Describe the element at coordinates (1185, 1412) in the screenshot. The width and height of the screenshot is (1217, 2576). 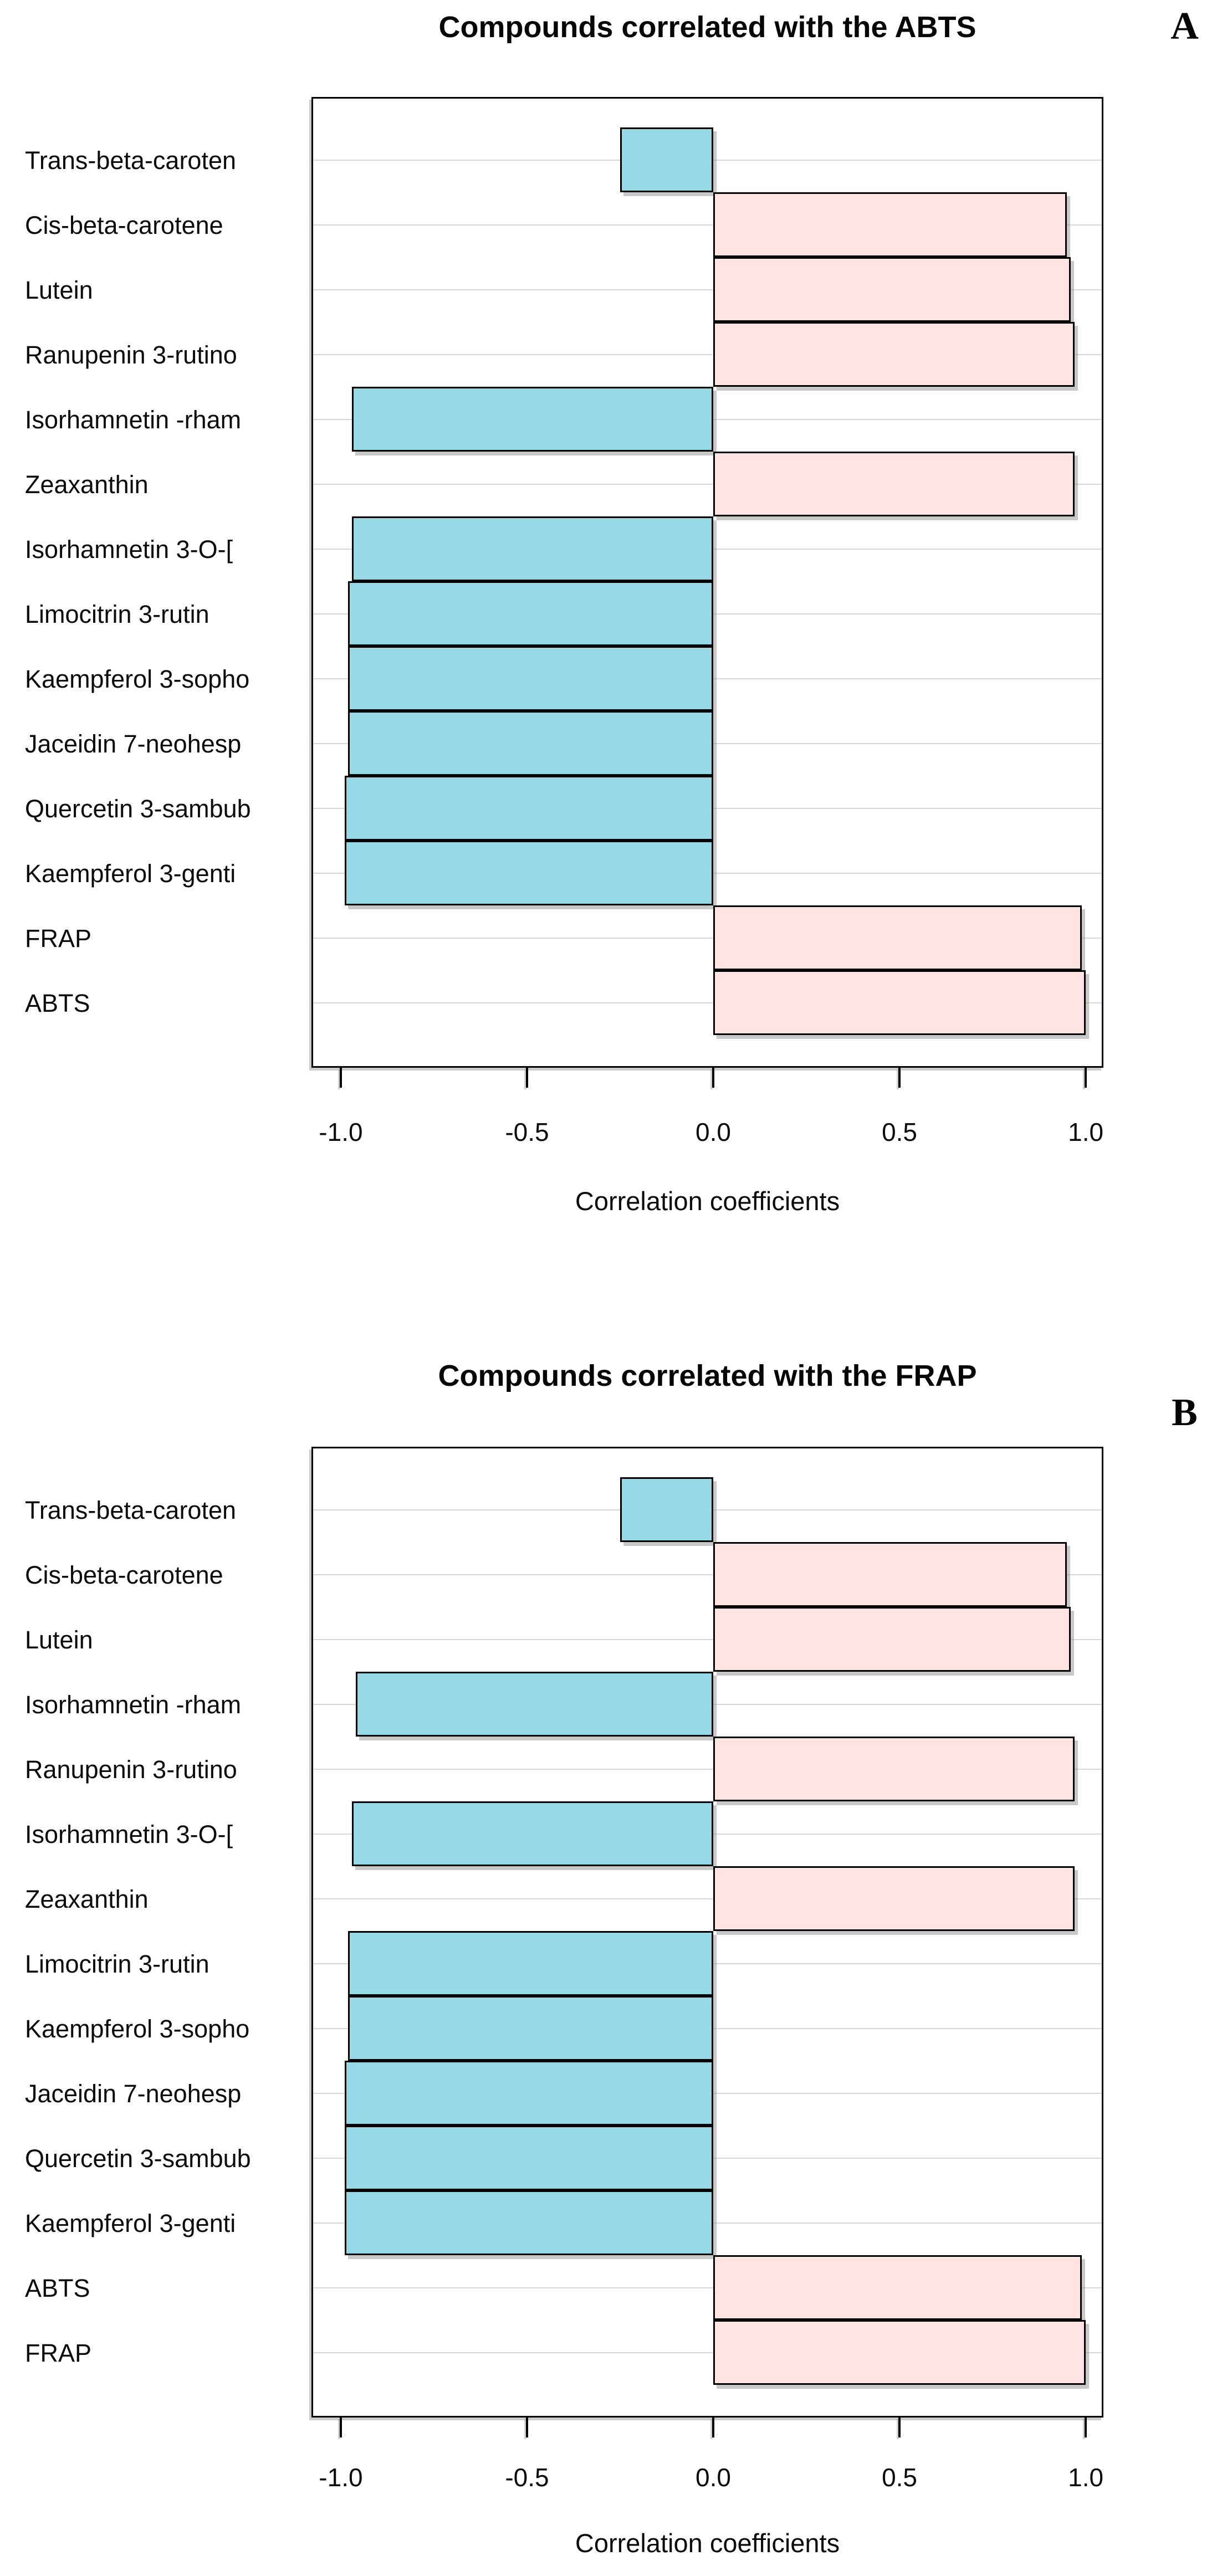
I see `panel-letter: B` at that location.